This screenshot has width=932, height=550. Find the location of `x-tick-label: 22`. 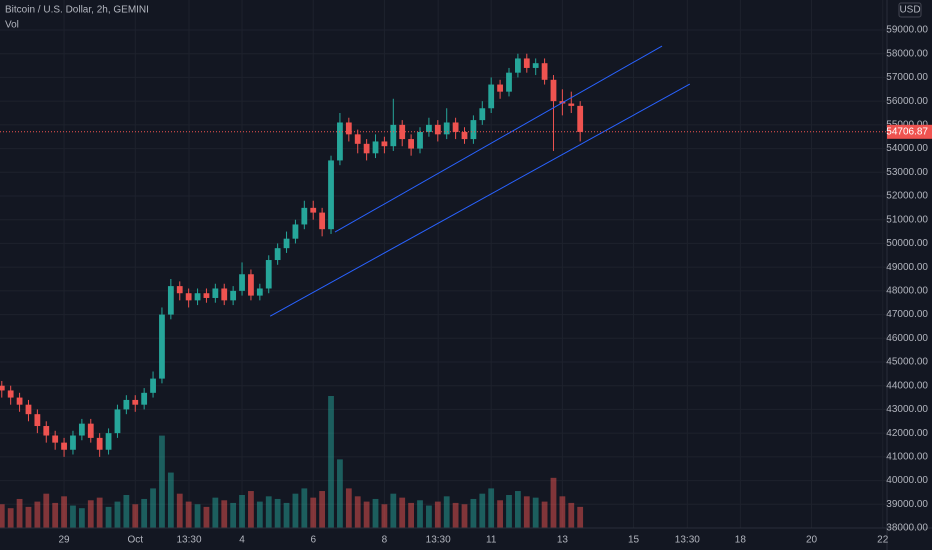

x-tick-label: 22 is located at coordinates (883, 540).